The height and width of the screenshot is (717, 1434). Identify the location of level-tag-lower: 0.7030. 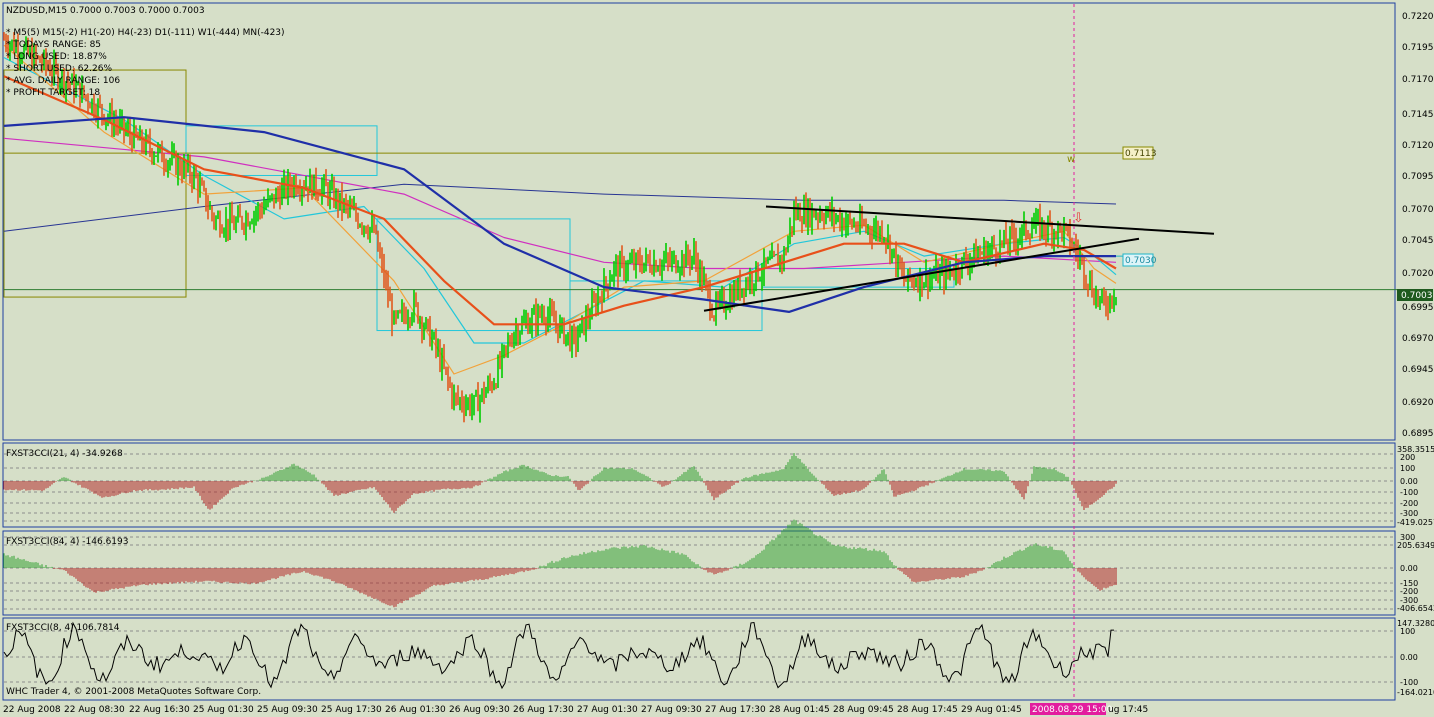
(1141, 261).